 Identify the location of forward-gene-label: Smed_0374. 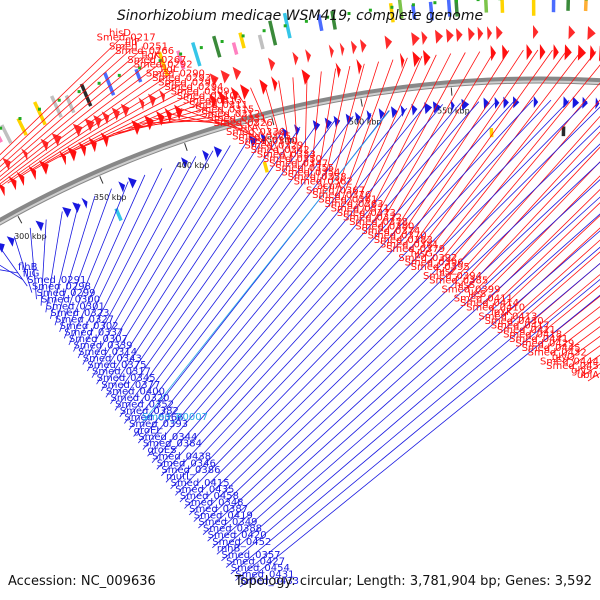
(390, 231).